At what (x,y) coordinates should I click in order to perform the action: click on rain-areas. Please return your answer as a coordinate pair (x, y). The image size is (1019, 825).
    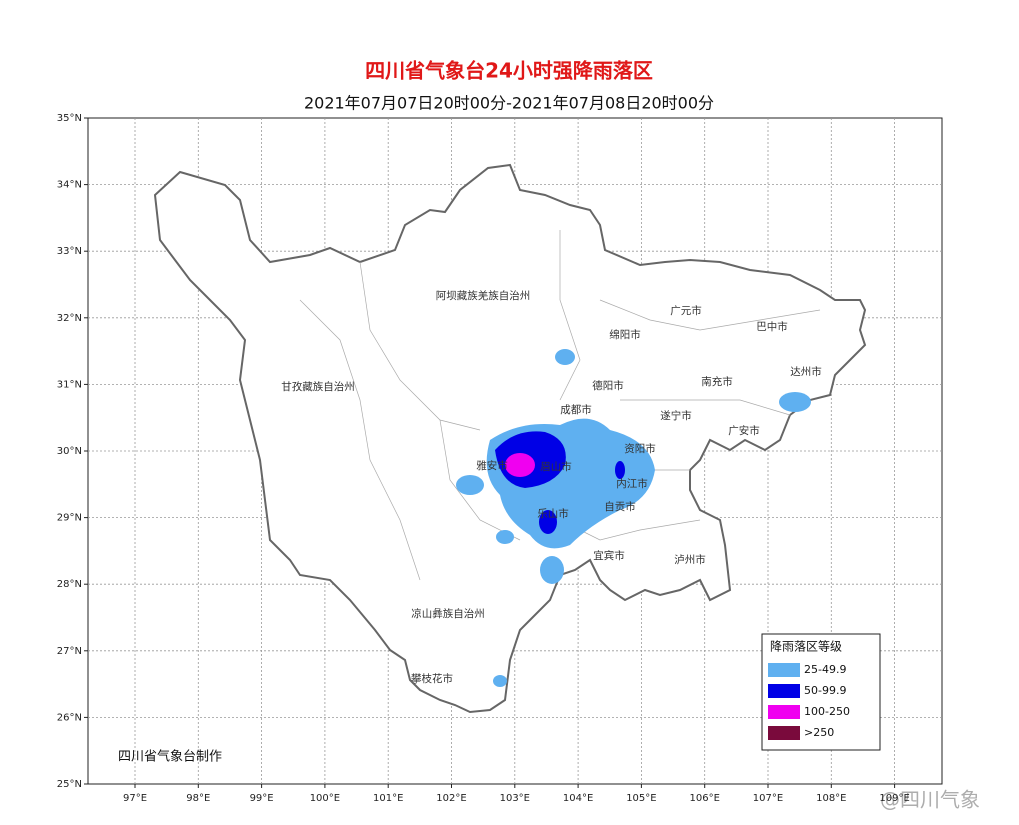
    Looking at the image, I should click on (633, 518).